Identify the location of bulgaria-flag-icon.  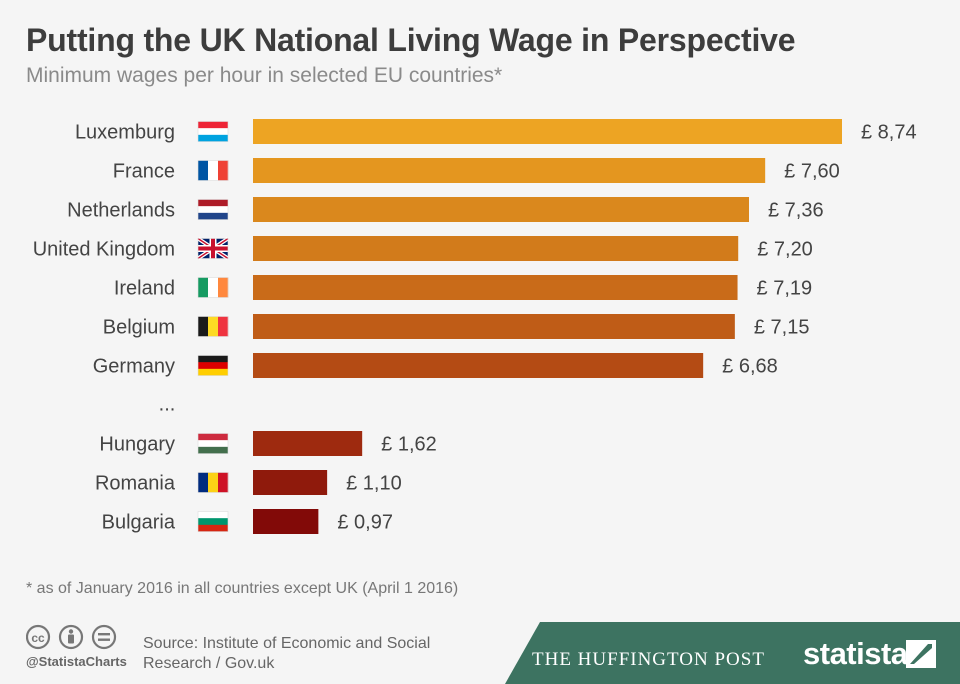
(213, 521).